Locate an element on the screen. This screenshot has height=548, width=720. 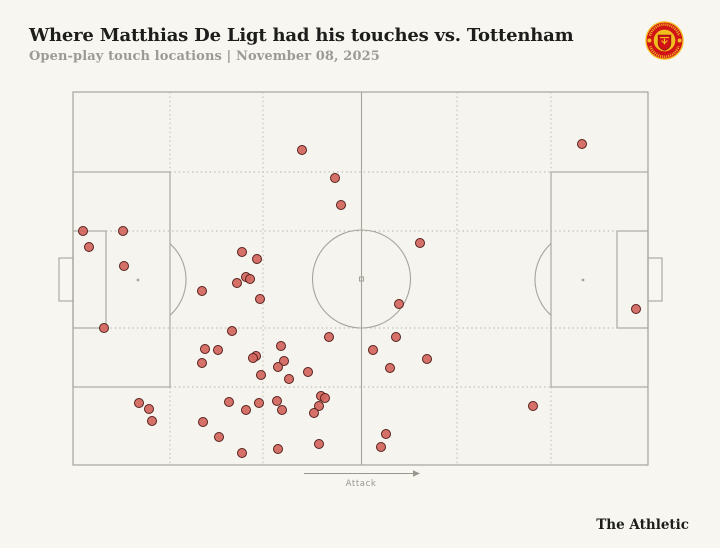
manchester-united-crest-icon is located at coordinates (664, 40).